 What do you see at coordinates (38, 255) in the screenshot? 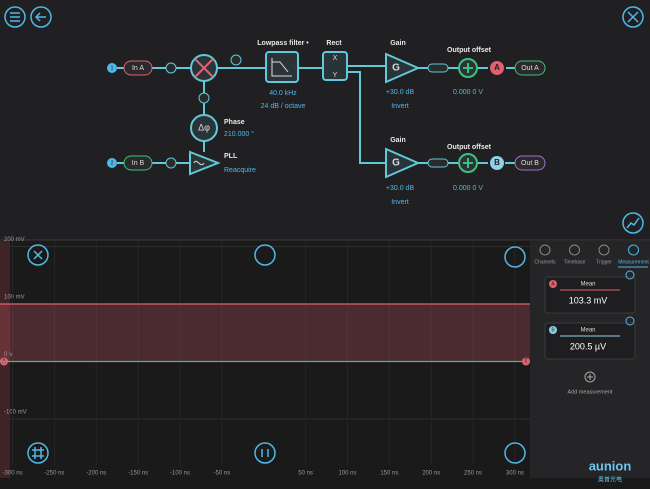
I see `close-button` at bounding box center [38, 255].